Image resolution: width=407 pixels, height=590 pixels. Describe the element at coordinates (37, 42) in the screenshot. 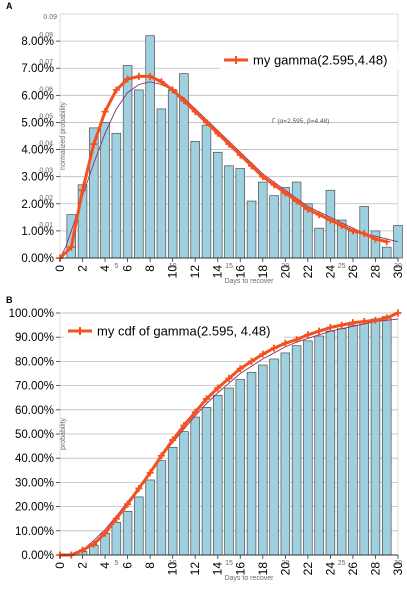

I see `y-tick-label: 8.00%` at that location.